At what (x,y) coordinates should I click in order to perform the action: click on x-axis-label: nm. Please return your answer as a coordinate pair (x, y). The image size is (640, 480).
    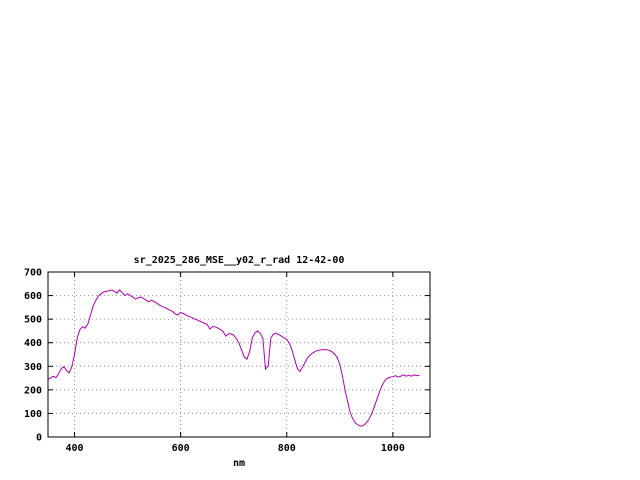
    Looking at the image, I should click on (239, 463).